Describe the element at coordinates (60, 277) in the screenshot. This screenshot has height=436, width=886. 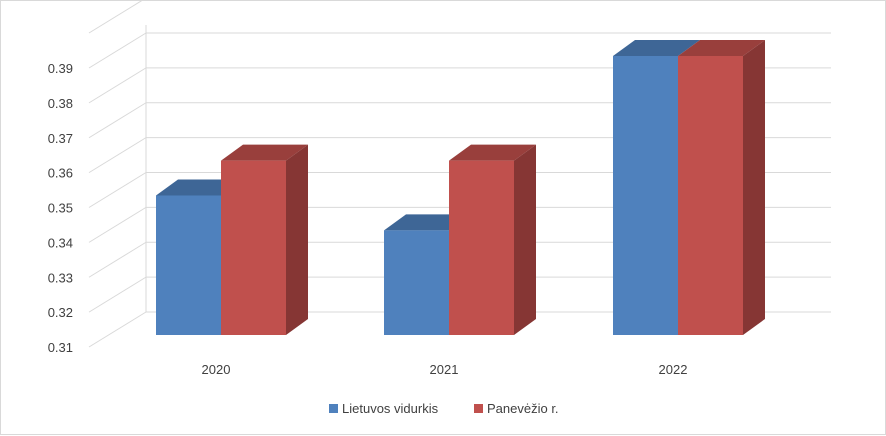
I see `y-tick-label: 0.33` at that location.